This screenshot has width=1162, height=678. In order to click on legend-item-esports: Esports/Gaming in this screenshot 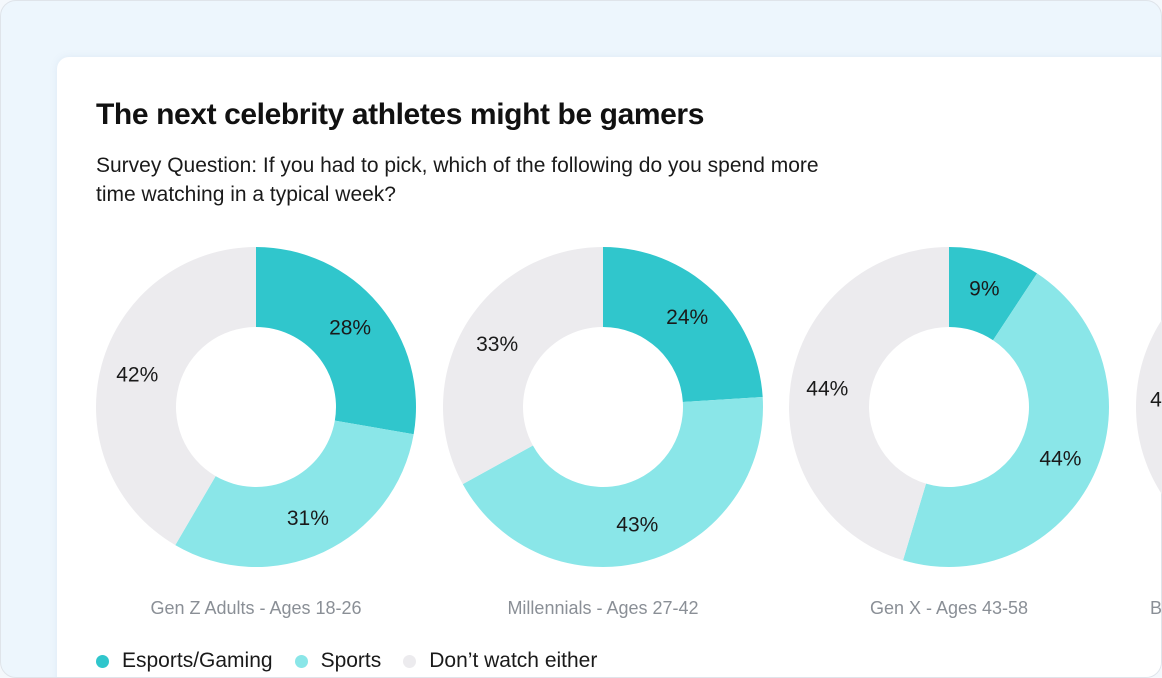, I will do `click(184, 661)`.